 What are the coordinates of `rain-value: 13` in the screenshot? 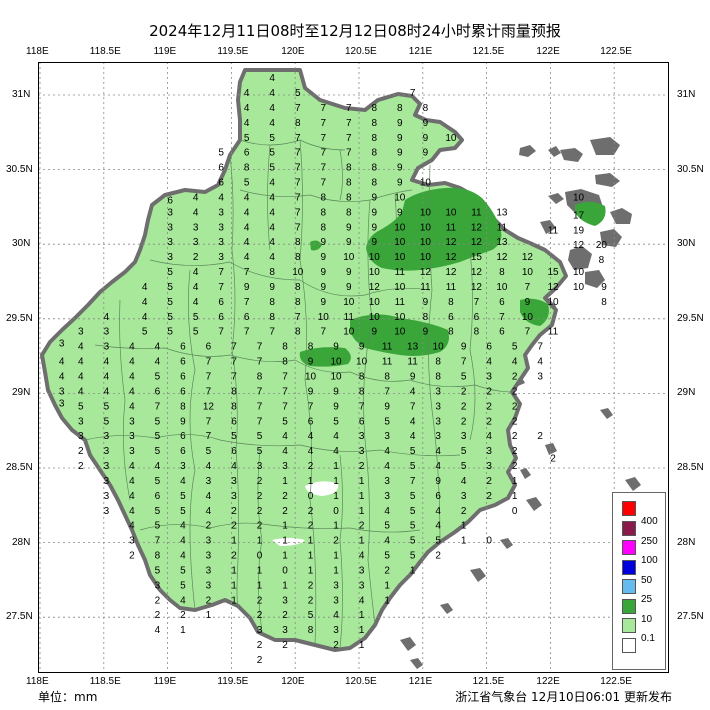 It's located at (413, 347).